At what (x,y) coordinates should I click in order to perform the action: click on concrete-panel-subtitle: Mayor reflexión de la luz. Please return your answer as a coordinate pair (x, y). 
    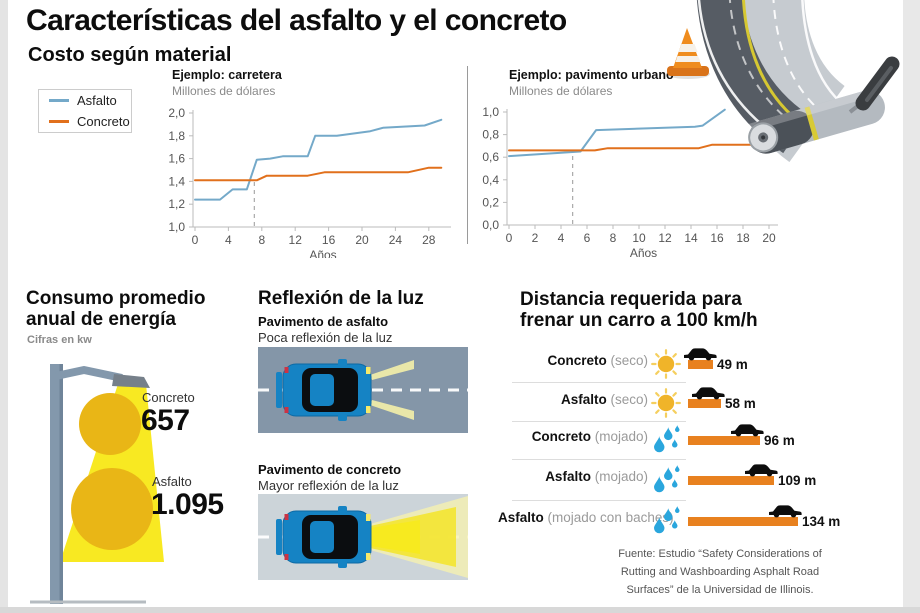
    Looking at the image, I should click on (328, 485).